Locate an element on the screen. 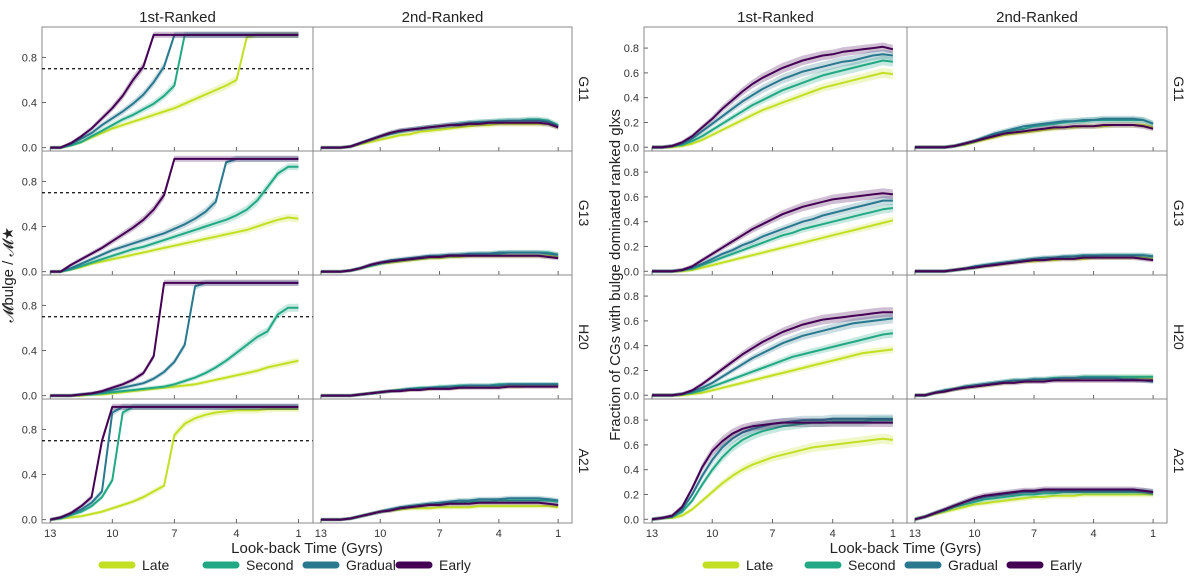 This screenshot has height=577, width=1200. y-tick-label: 0.2 is located at coordinates (631, 371).